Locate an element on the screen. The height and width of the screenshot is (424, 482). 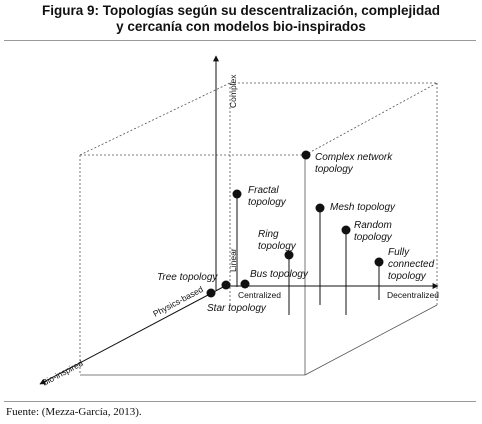
source-citation: Fuente: (Mezza-García, 2013). is located at coordinates (74, 412).